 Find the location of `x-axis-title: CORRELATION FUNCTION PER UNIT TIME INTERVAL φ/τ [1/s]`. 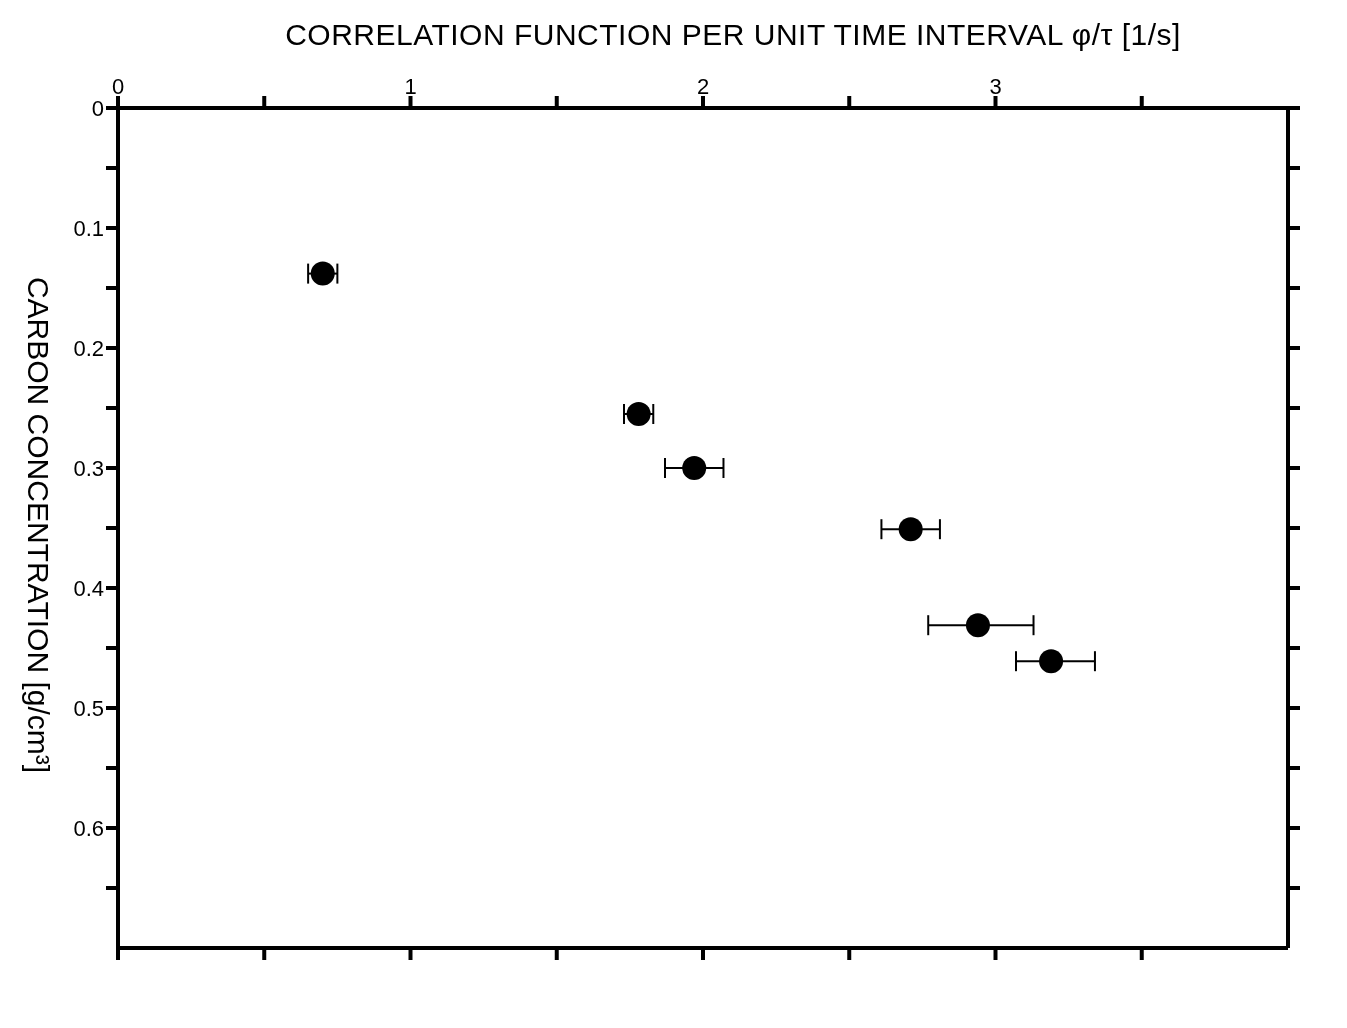

x-axis-title: CORRELATION FUNCTION PER UNIT TIME INTERVAL φ/τ [1/s] is located at coordinates (733, 35).